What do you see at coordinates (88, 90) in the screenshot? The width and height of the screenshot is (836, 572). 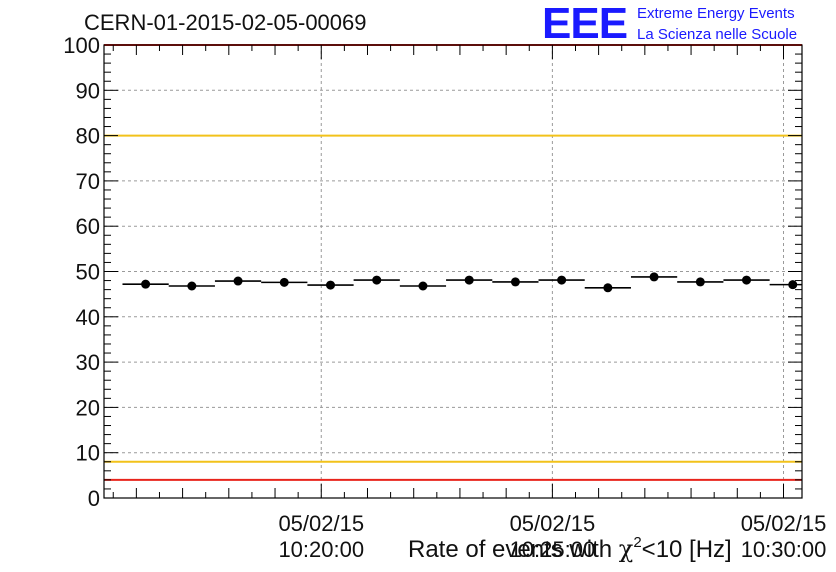 I see `y-tick-label: 90` at bounding box center [88, 90].